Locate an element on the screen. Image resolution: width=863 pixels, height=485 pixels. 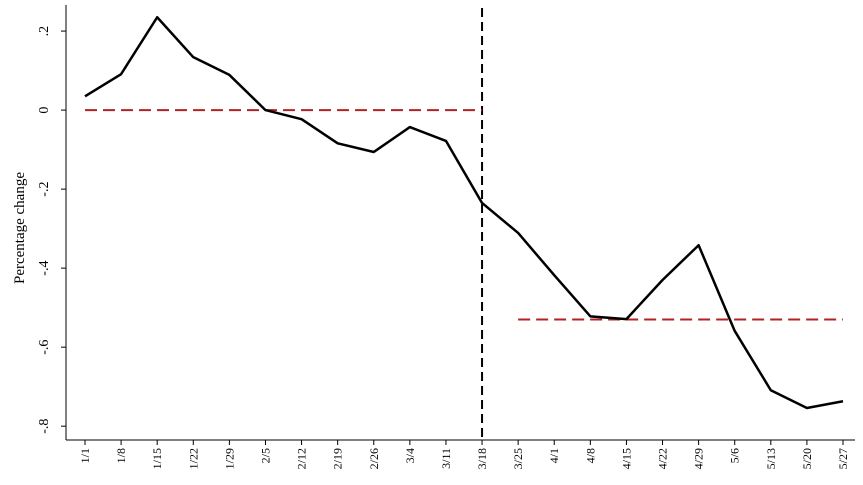
x-tick-label: 1/22 is located at coordinates (193, 458).